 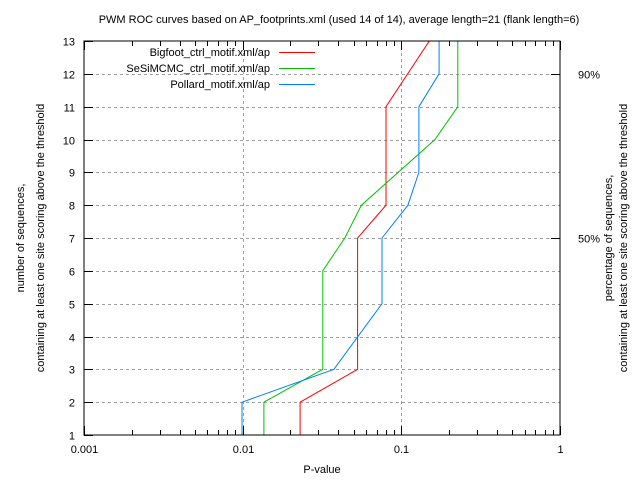 What do you see at coordinates (243, 450) in the screenshot?
I see `x-tick-label: 0.01` at bounding box center [243, 450].